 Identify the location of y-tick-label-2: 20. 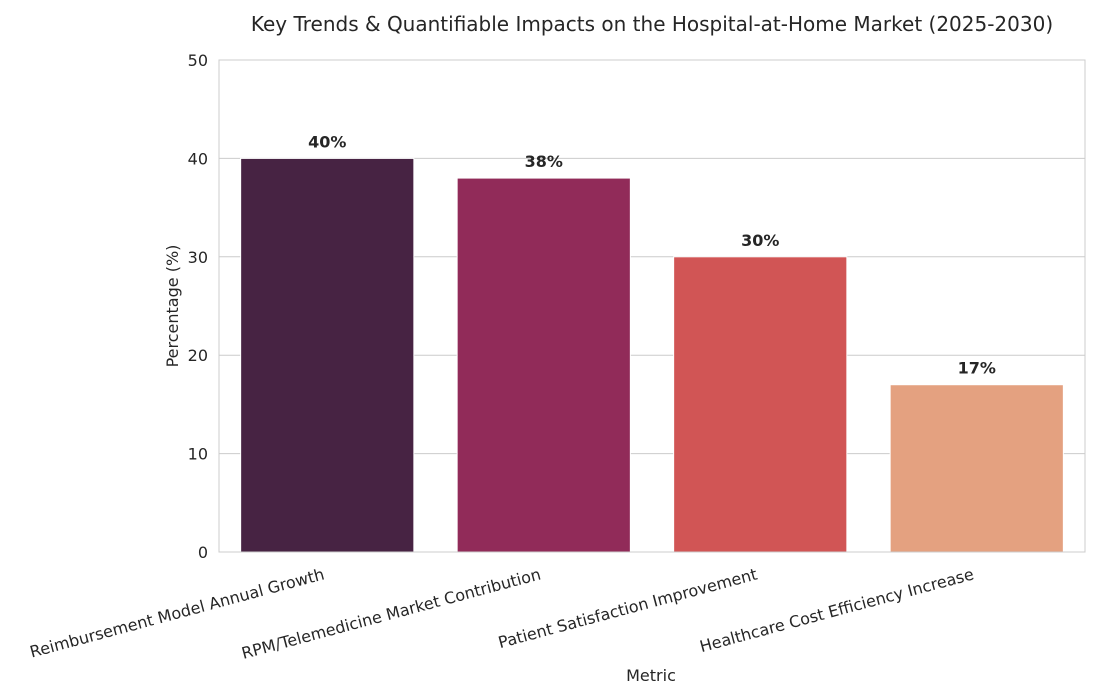
(198, 355).